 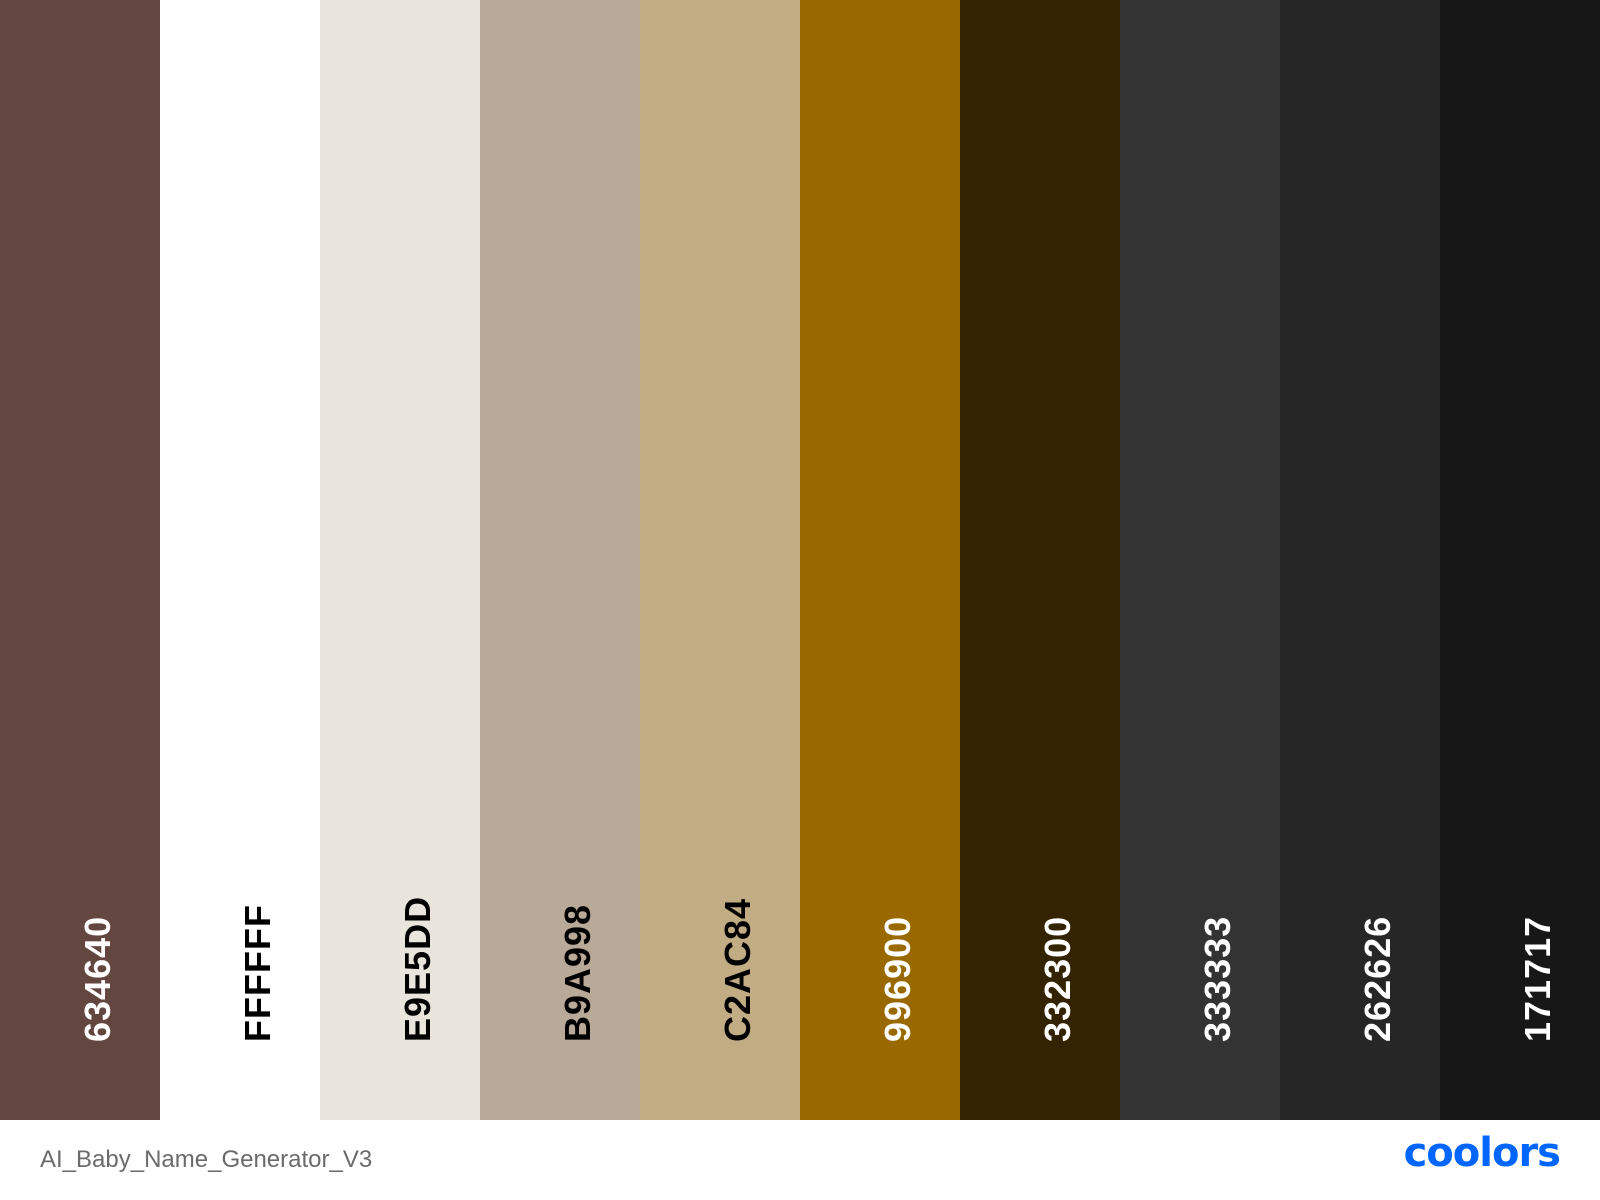 I want to click on hex-code-label: 996900, so click(x=897, y=978).